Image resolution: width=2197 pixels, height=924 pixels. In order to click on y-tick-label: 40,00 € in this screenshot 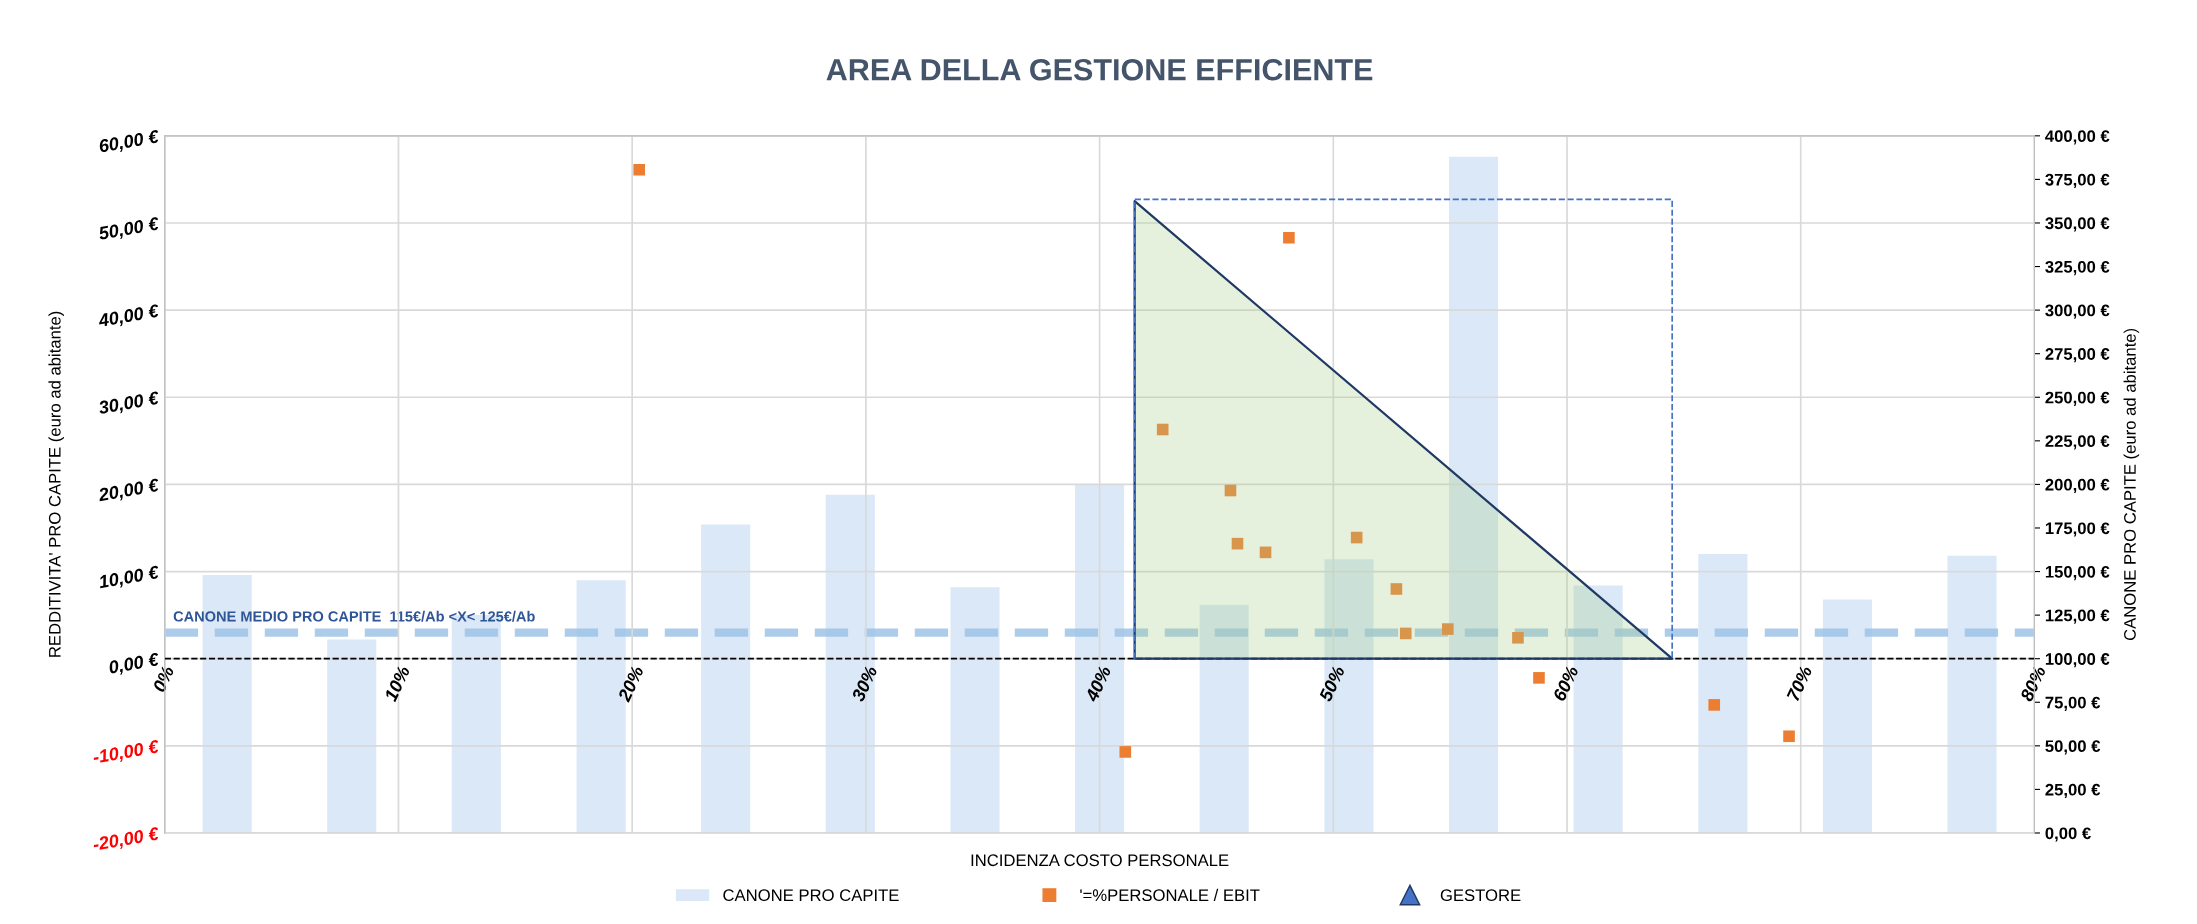, I will do `click(129, 316)`.